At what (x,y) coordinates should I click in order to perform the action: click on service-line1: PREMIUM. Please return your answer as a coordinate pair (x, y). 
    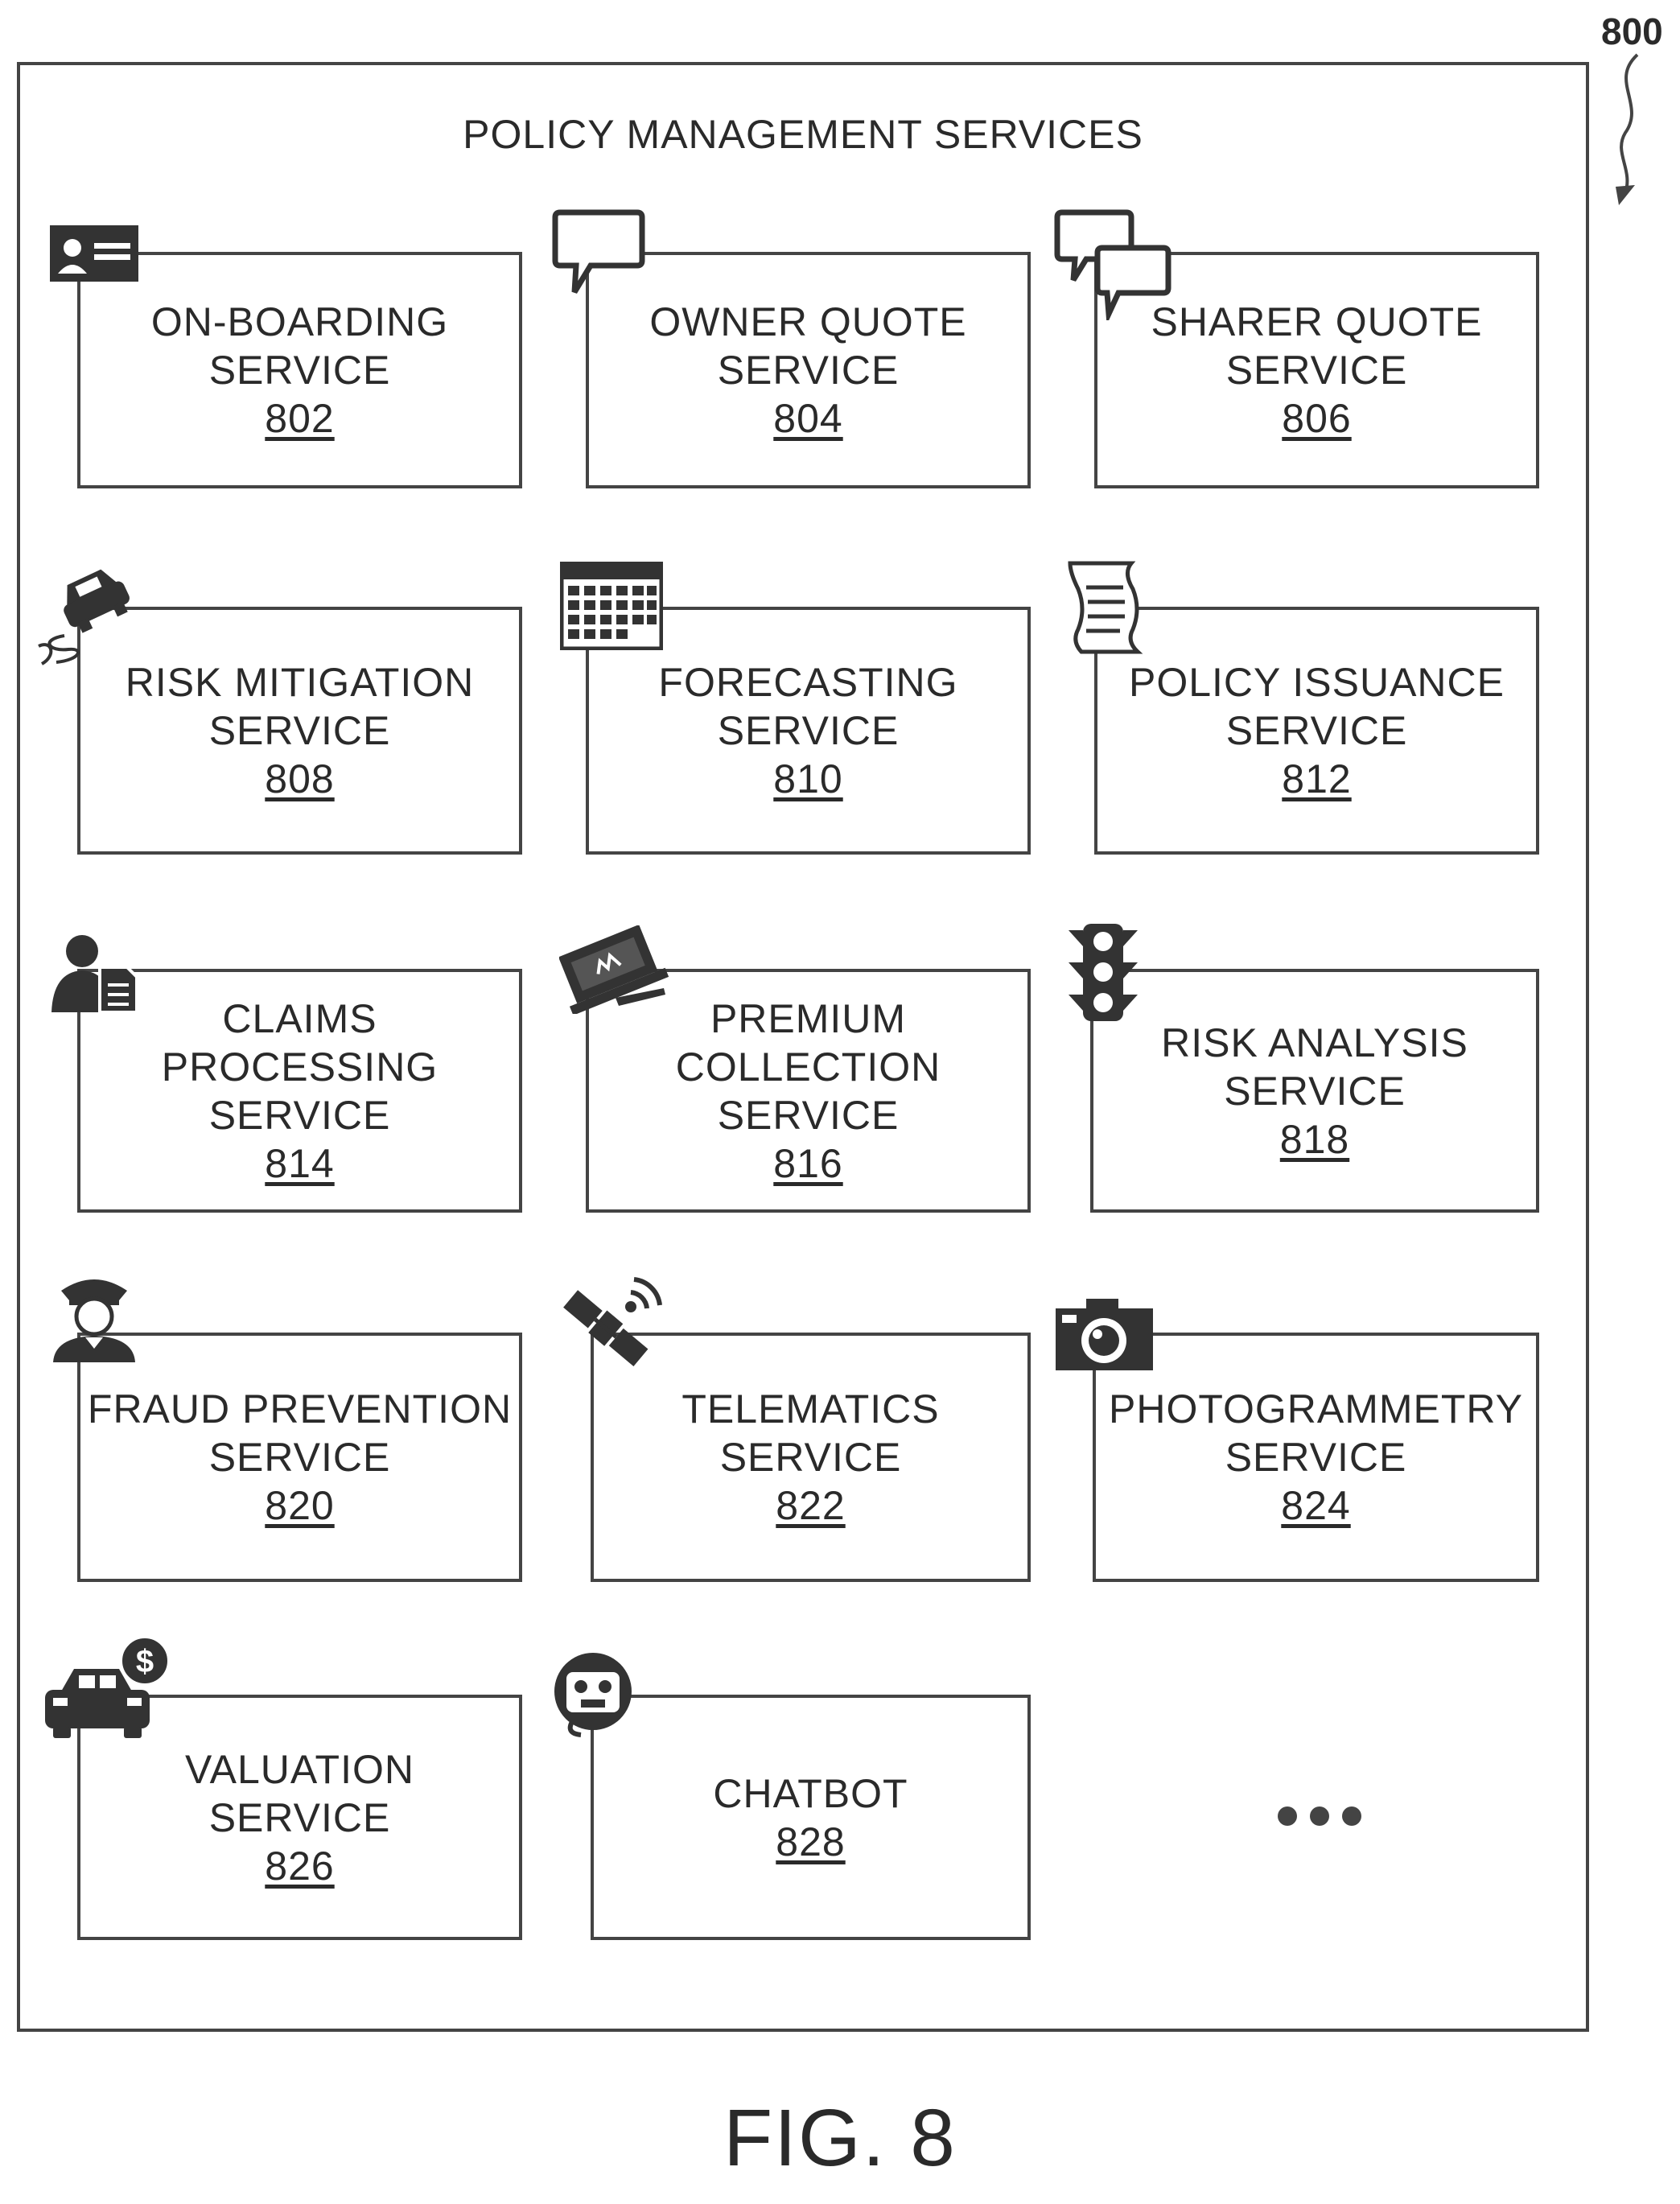
    Looking at the image, I should click on (808, 1019).